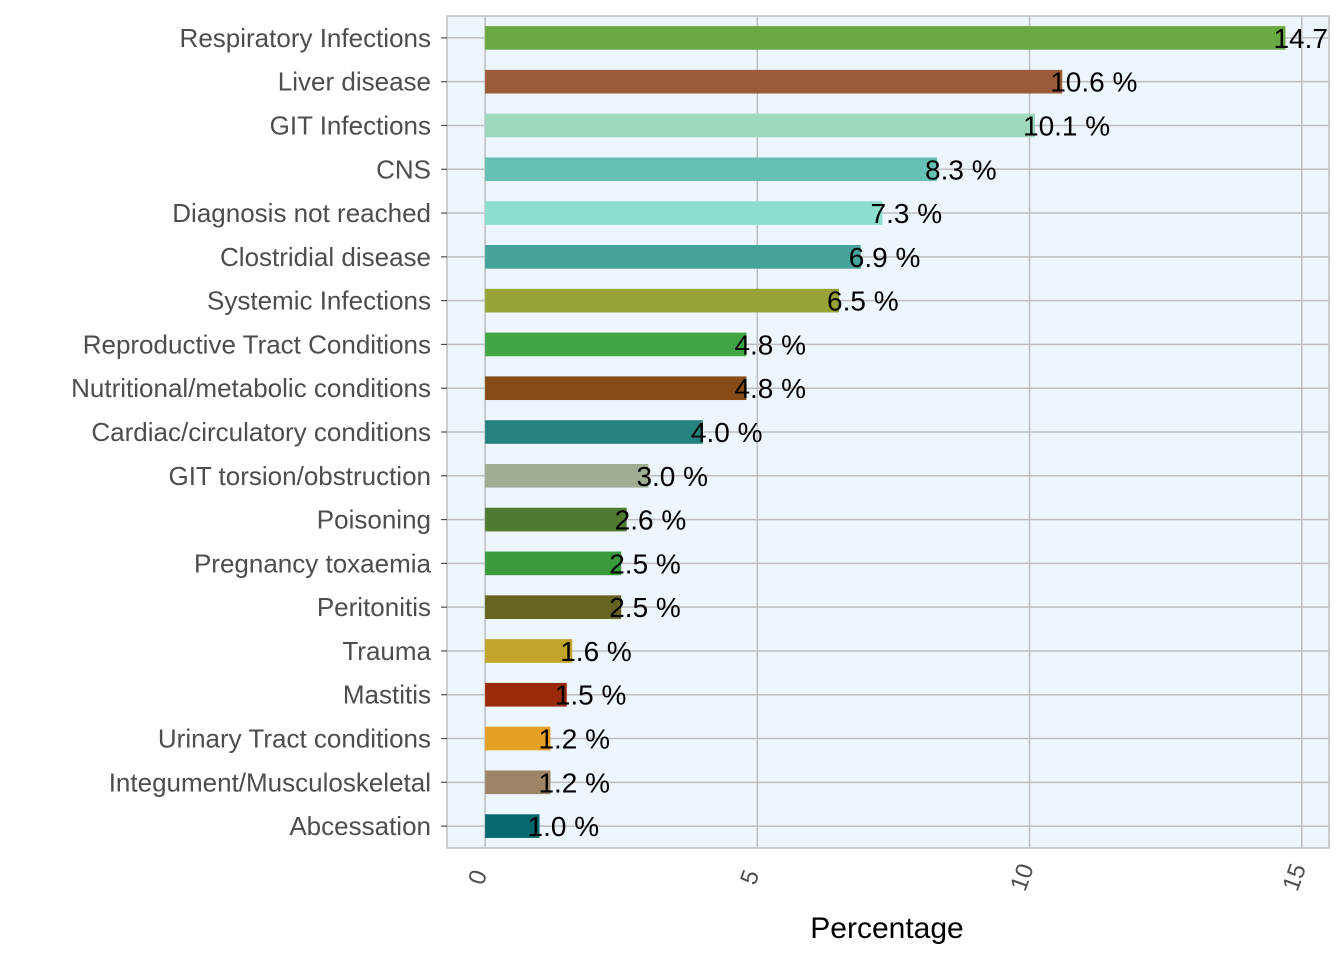 This screenshot has height=960, width=1344. Describe the element at coordinates (374, 607) in the screenshot. I see `category-label: Peritonitis` at that location.